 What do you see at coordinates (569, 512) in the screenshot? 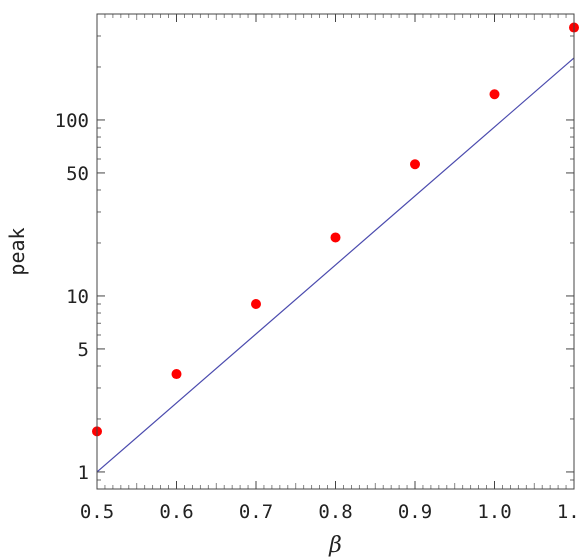
I see `x-tick-label: 1.1` at bounding box center [569, 512].